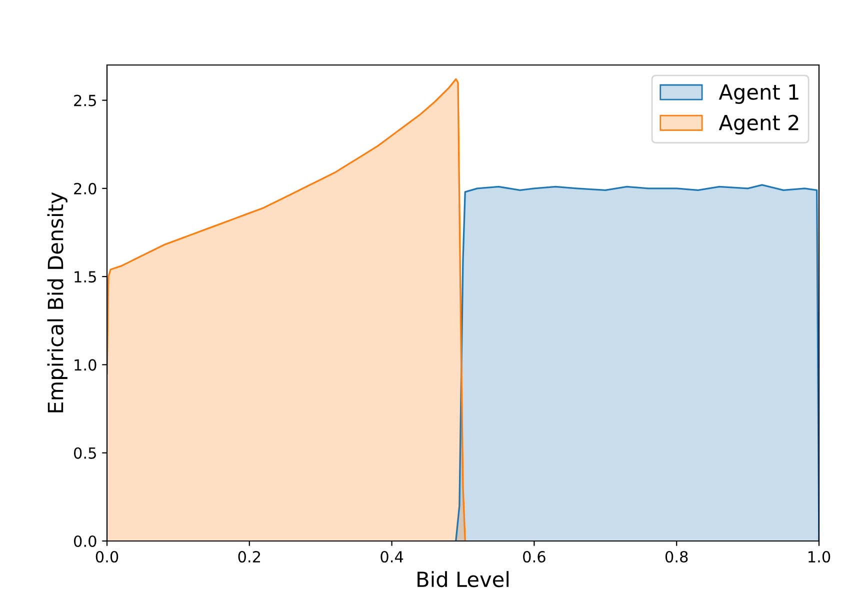 The image size is (851, 606). I want to click on x-tick-label: 0.8, so click(676, 556).